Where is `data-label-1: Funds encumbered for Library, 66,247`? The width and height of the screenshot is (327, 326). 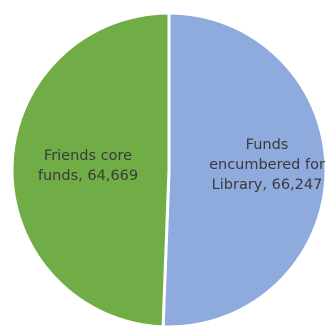
data-label-1: Funds encumbered for Library, 66,247 is located at coordinates (267, 165).